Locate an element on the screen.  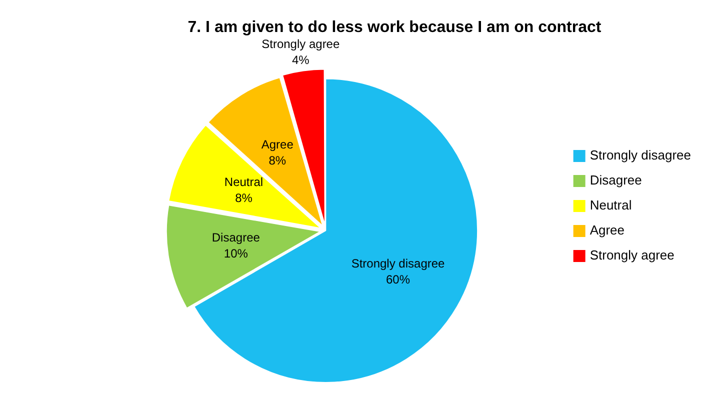
data-label: 10% is located at coordinates (236, 253).